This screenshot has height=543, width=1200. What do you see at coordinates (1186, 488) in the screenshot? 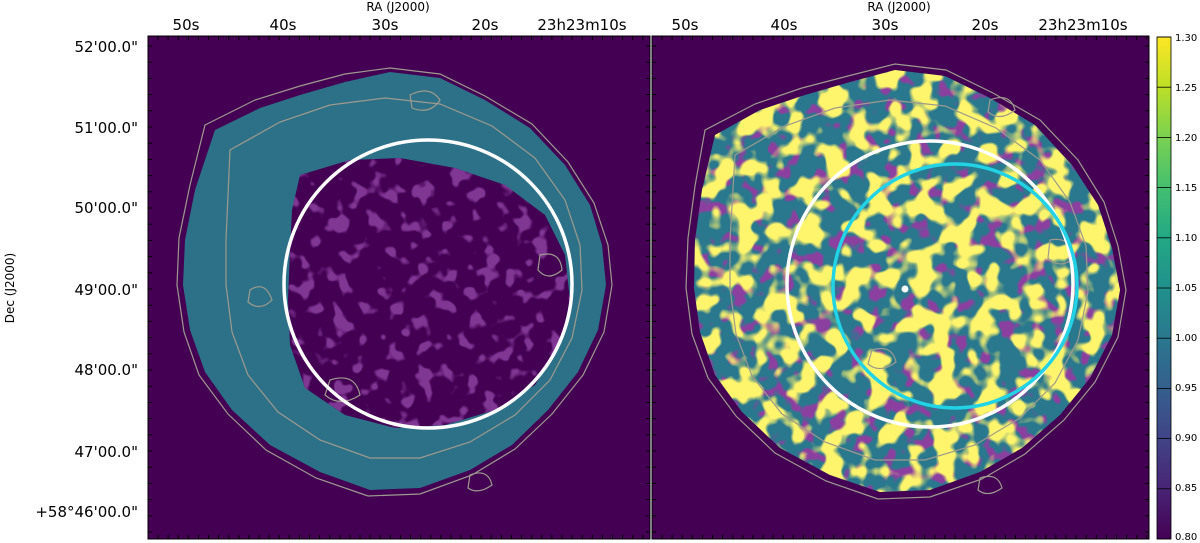
I see `colorbar-tick-label: 0.85` at bounding box center [1186, 488].